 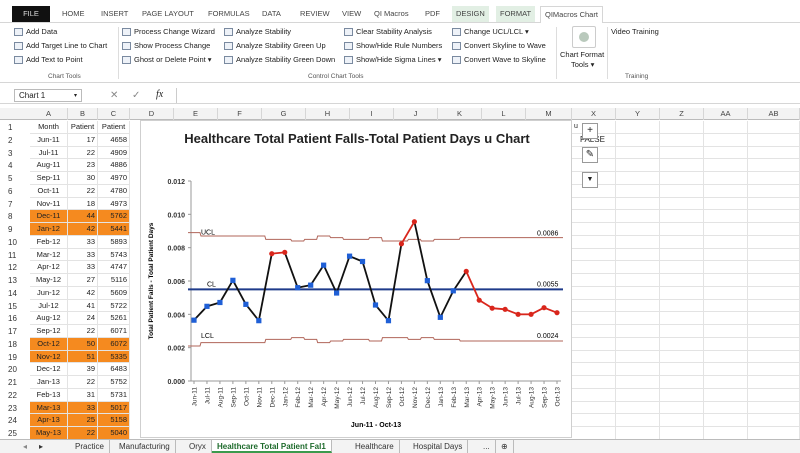 What do you see at coordinates (83, 140) in the screenshot?
I see `patient-falls-cell: 17` at bounding box center [83, 140].